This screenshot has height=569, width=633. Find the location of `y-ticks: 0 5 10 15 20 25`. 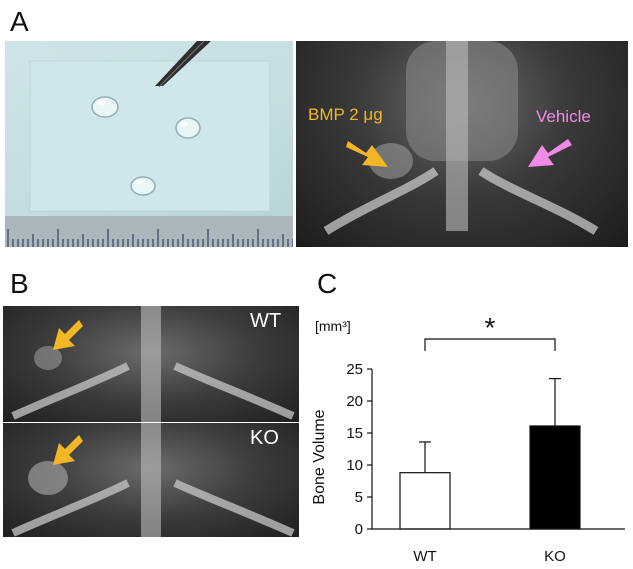

y-ticks: 0 5 10 15 20 25 is located at coordinates (359, 449).